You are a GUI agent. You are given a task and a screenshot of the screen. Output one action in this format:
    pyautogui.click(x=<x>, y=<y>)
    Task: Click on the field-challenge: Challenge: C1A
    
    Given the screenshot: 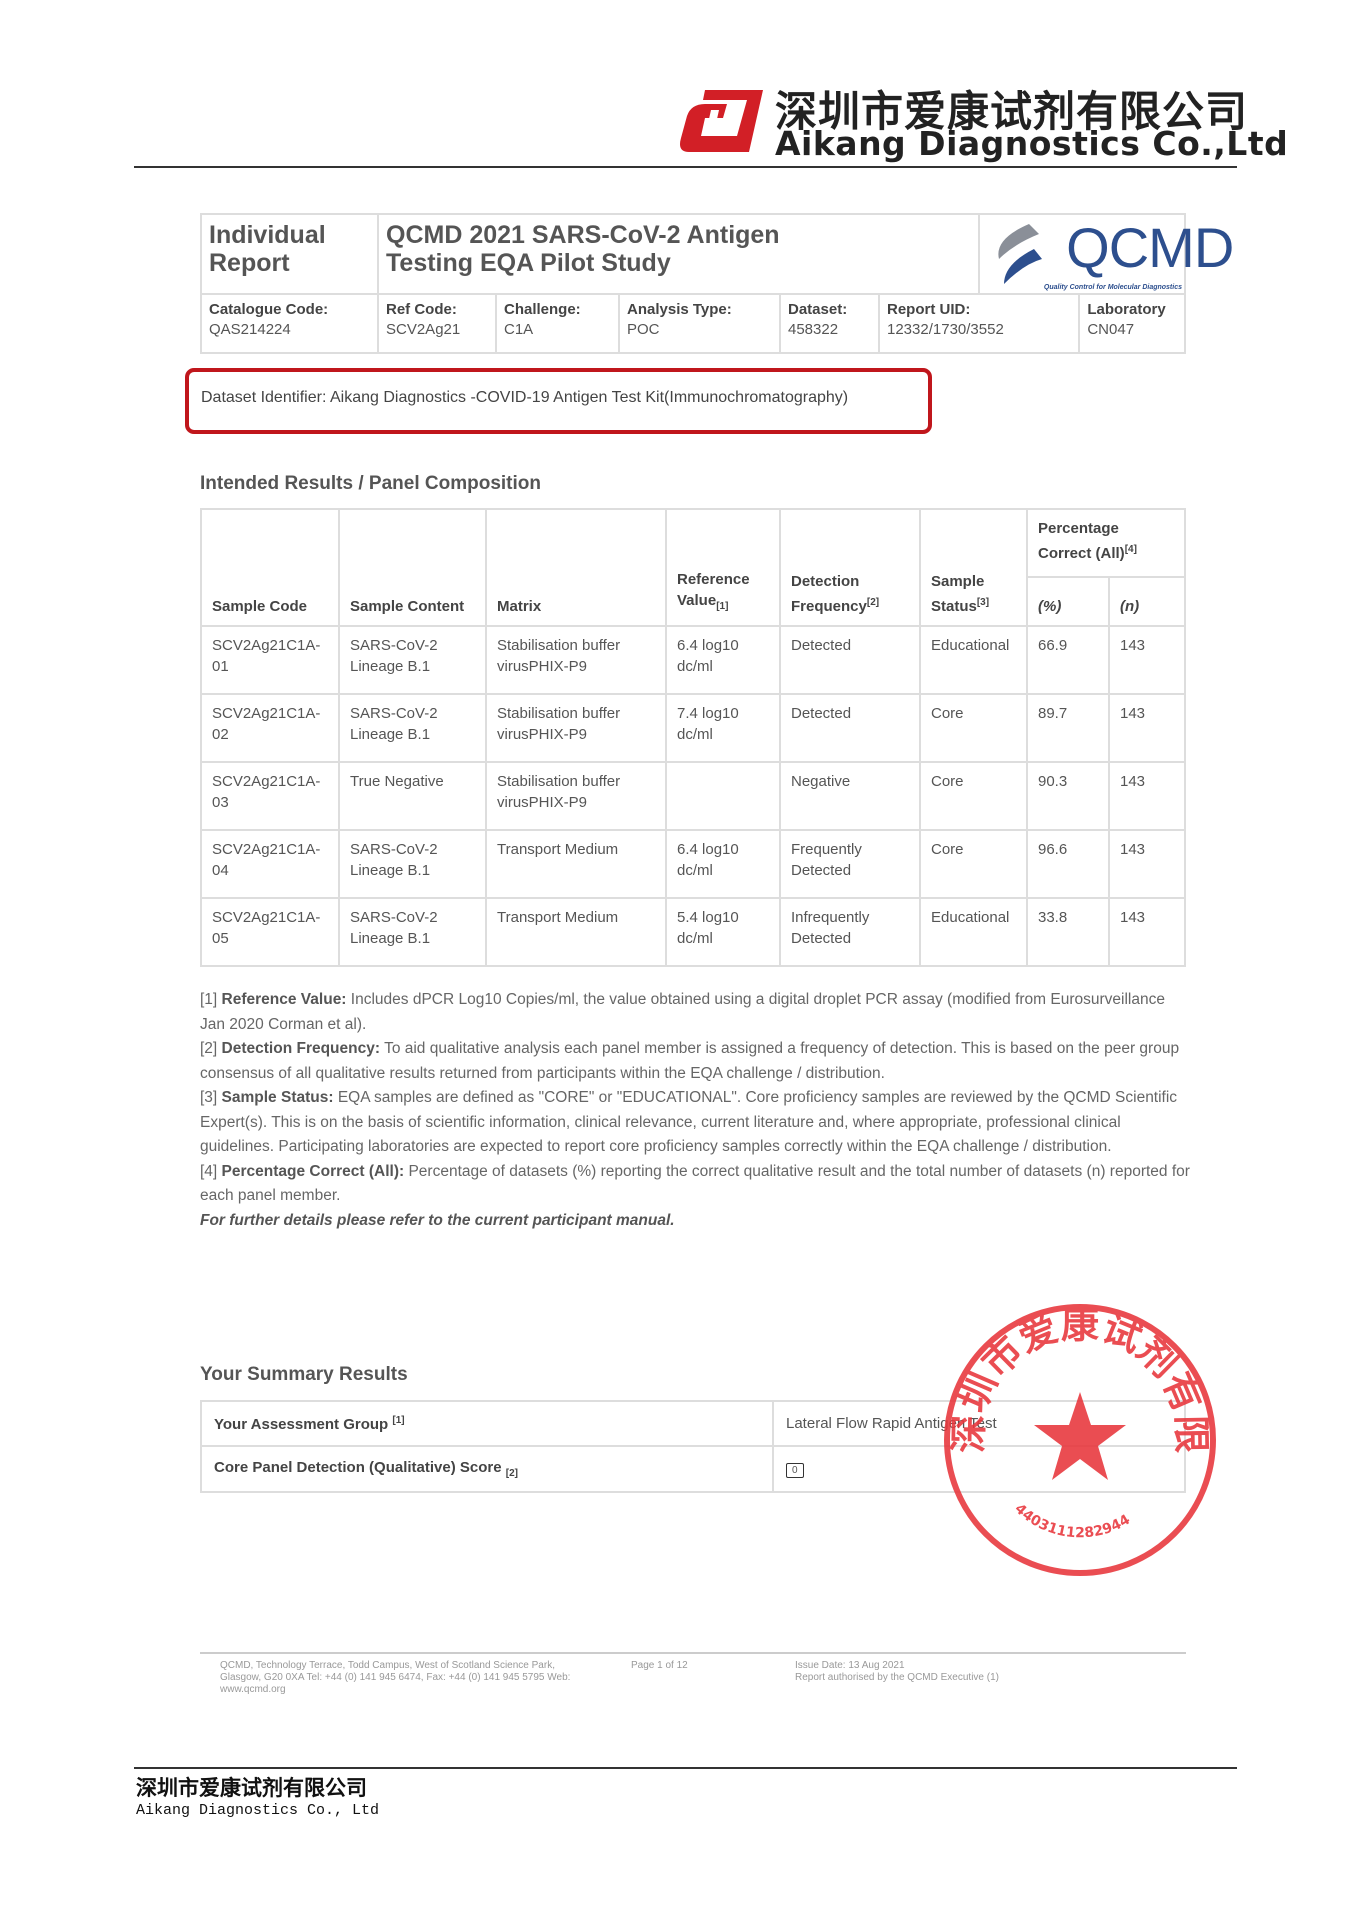 What is the action you would take?
    pyautogui.click(x=557, y=323)
    